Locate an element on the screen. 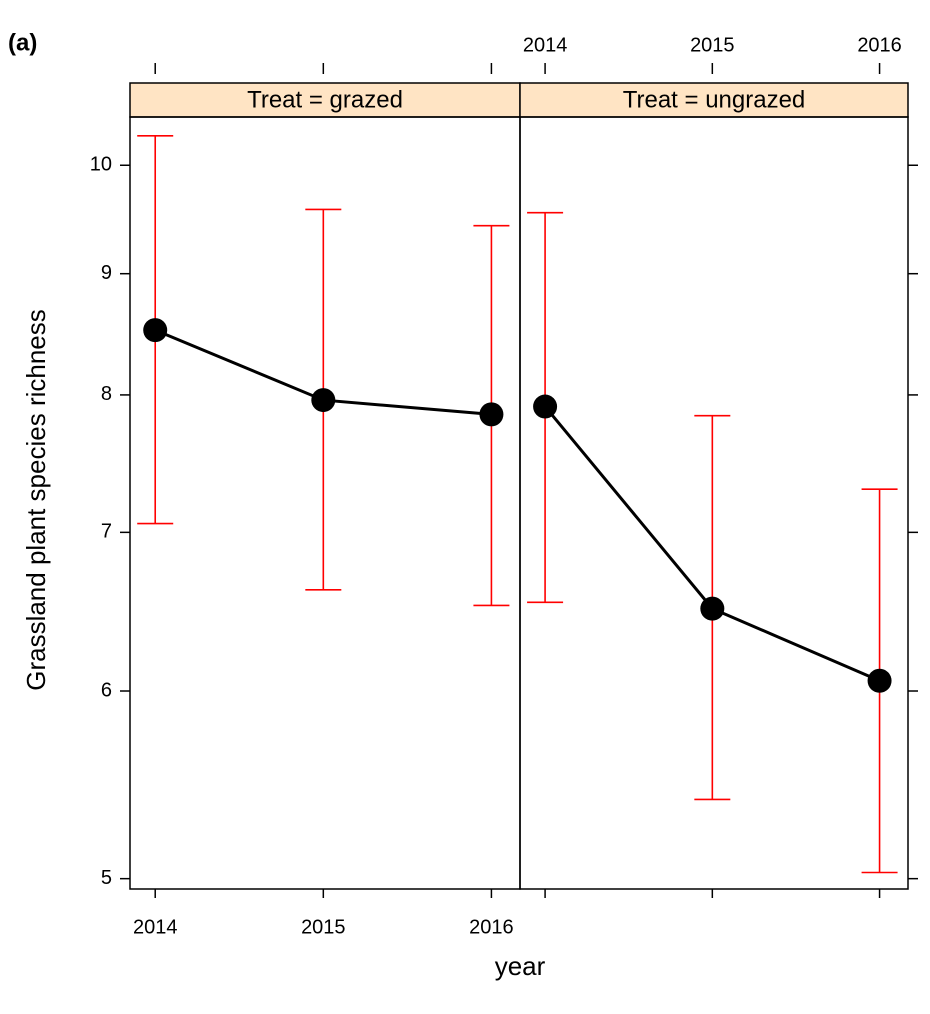 This screenshot has width=930, height=1014. y-tick-label: 5 is located at coordinates (106, 878).